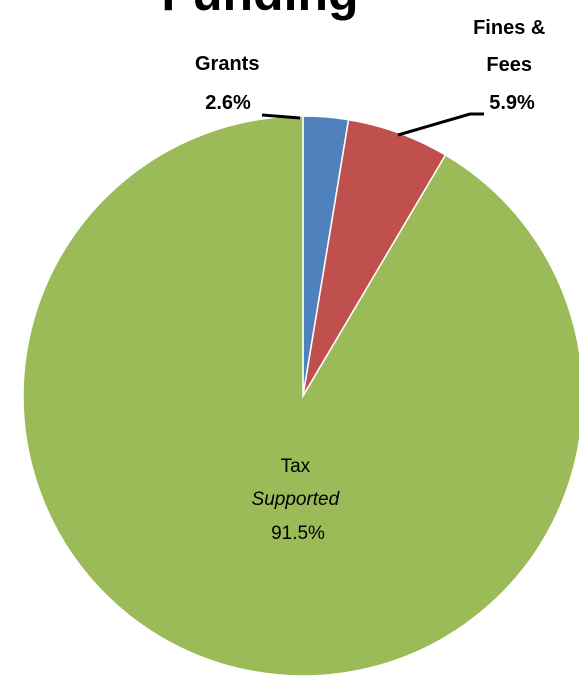 The width and height of the screenshot is (579, 676). Describe the element at coordinates (281, 116) in the screenshot. I see `leader-line-grants` at that location.